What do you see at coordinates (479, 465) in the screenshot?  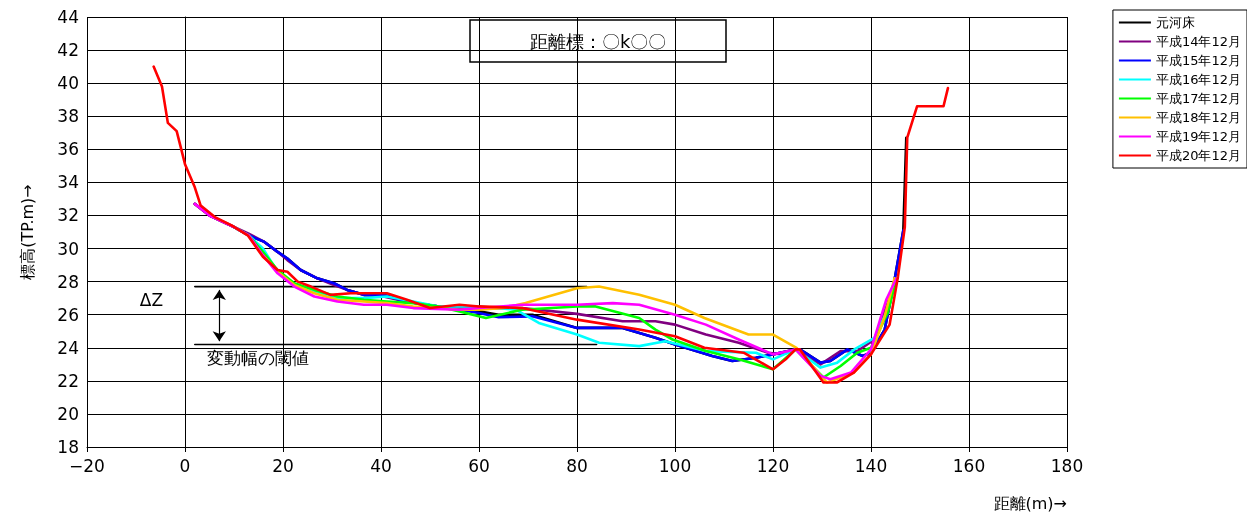 I see `x-tick-label: 60` at bounding box center [479, 465].